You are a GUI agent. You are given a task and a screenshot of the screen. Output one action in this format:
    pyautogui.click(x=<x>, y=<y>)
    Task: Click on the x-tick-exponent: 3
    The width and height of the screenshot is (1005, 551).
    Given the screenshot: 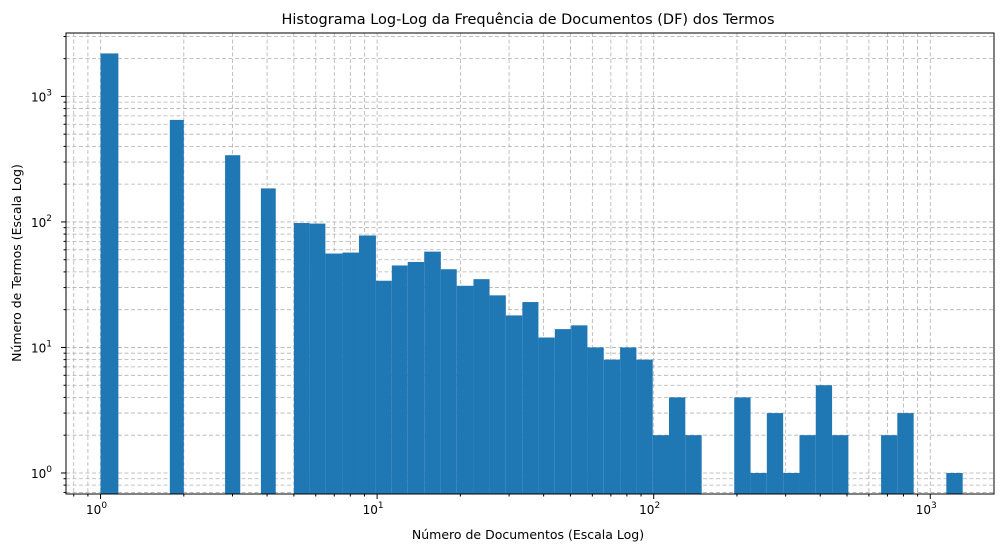 What is the action you would take?
    pyautogui.click(x=934, y=506)
    